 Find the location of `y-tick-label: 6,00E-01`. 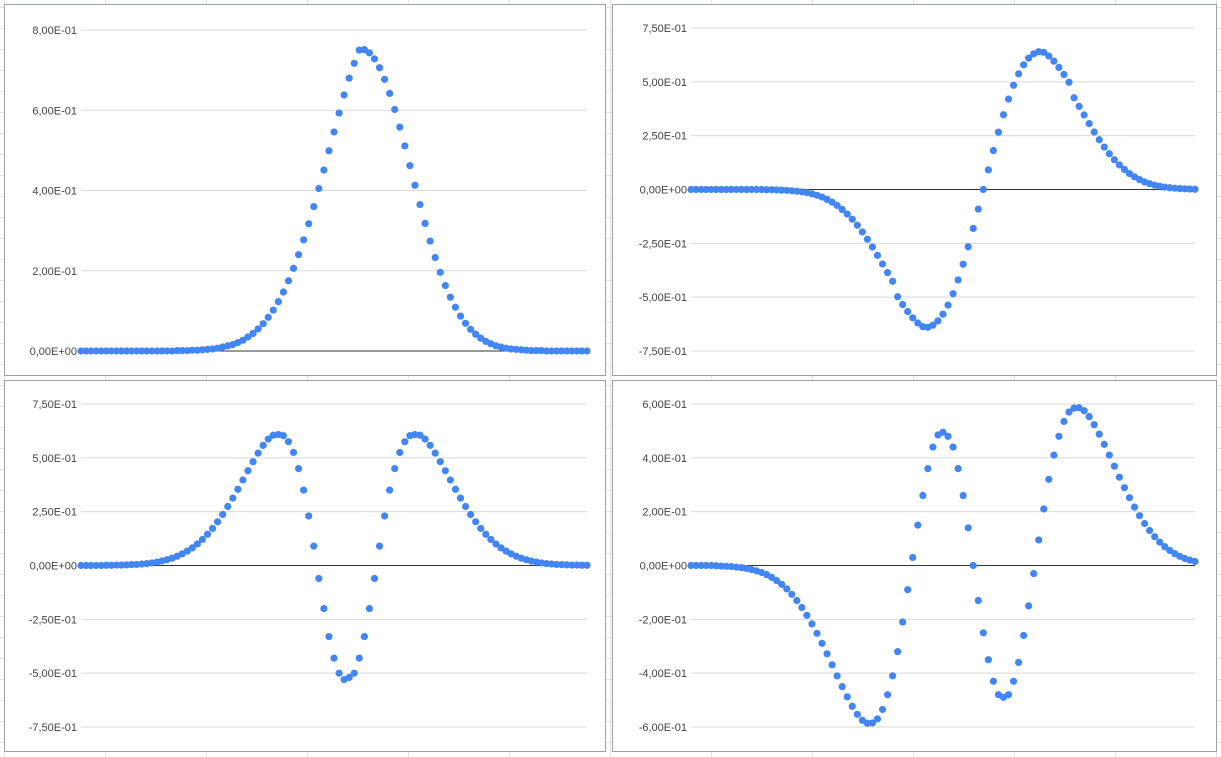

y-tick-label: 6,00E-01 is located at coordinates (664, 405).